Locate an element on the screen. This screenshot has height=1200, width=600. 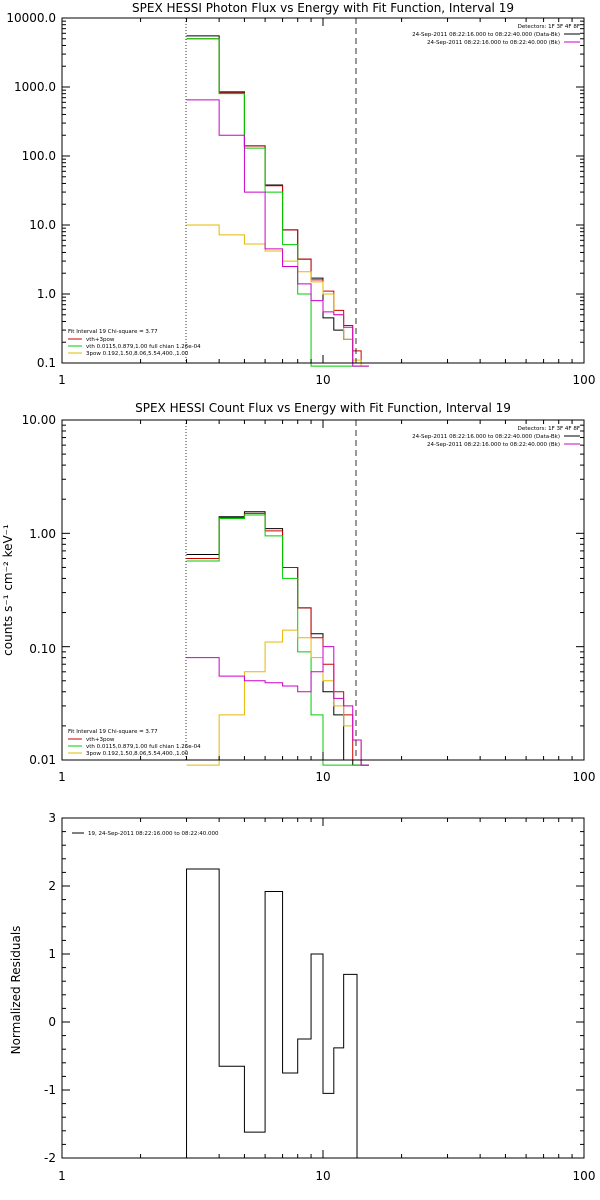
photon-xtick-1: 1 is located at coordinates (62, 380).